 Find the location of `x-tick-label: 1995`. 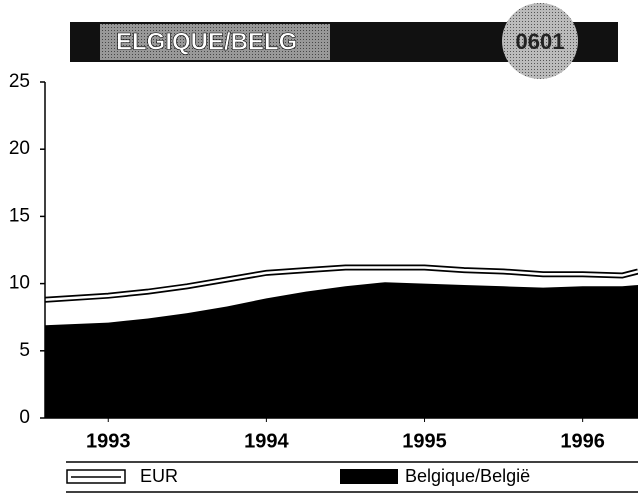

x-tick-label: 1995 is located at coordinates (424, 441).